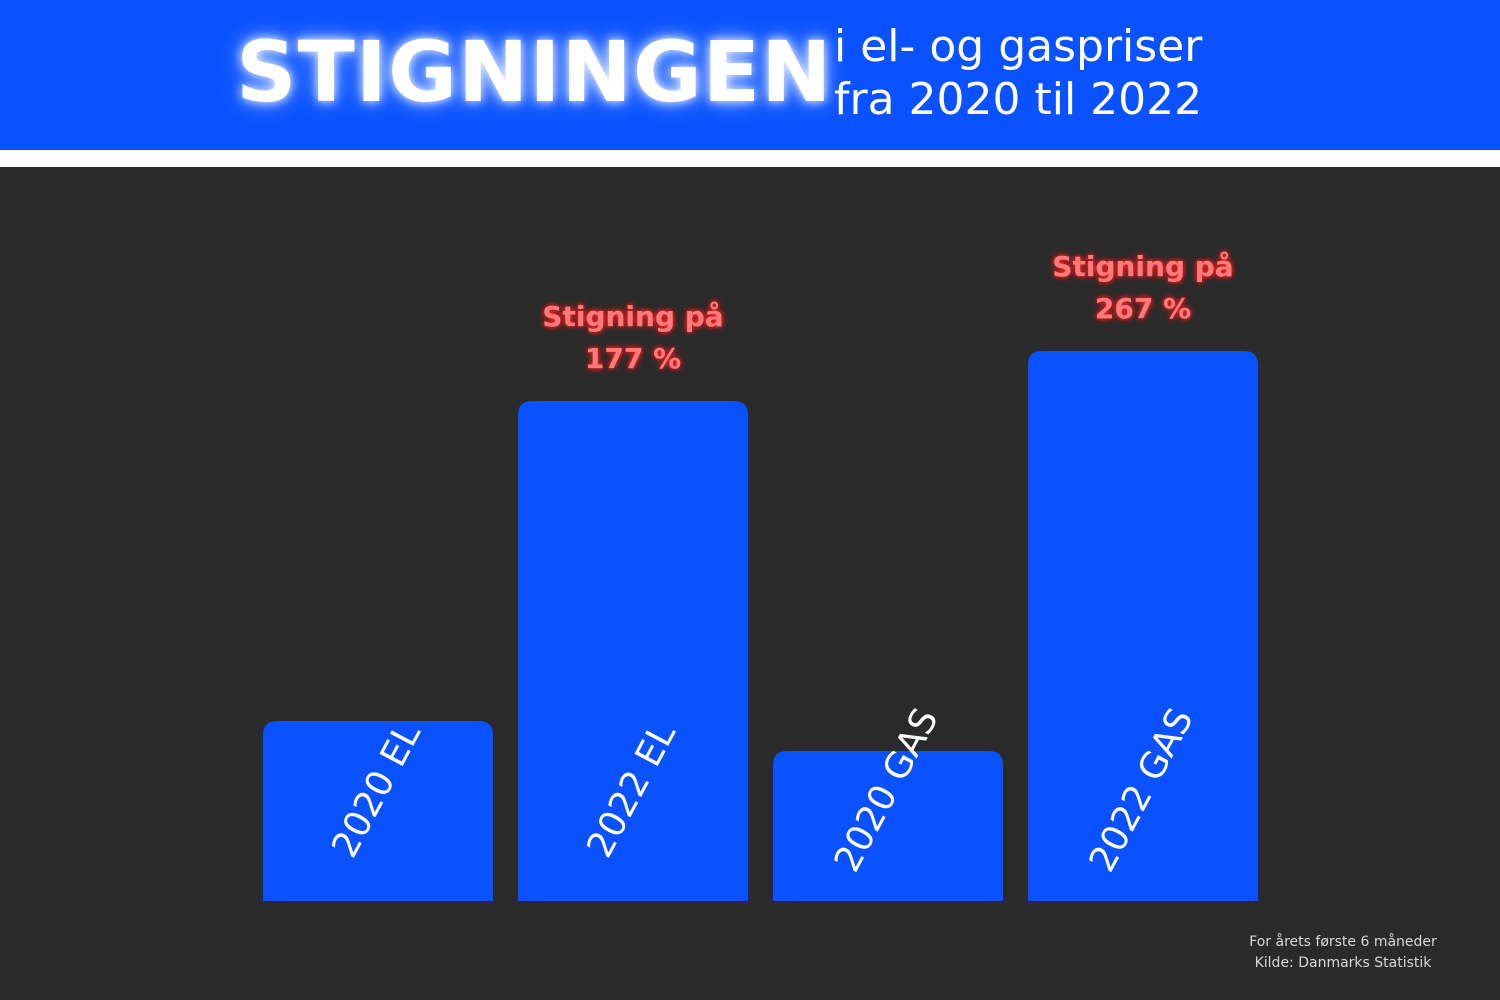  Describe the element at coordinates (378, 811) in the screenshot. I see `bar-2020-el` at that location.